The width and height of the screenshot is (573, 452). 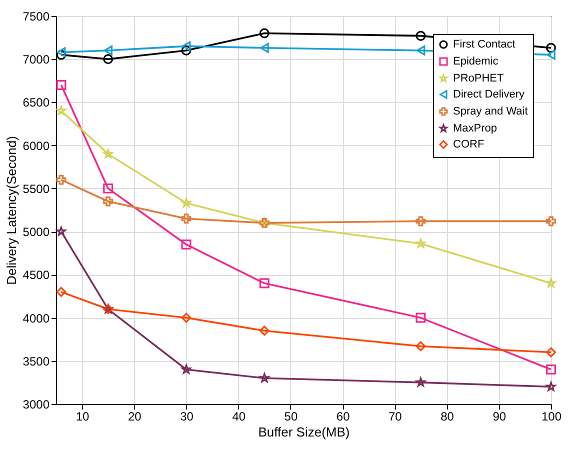 I want to click on legend-label: Epidemic, so click(x=476, y=62).